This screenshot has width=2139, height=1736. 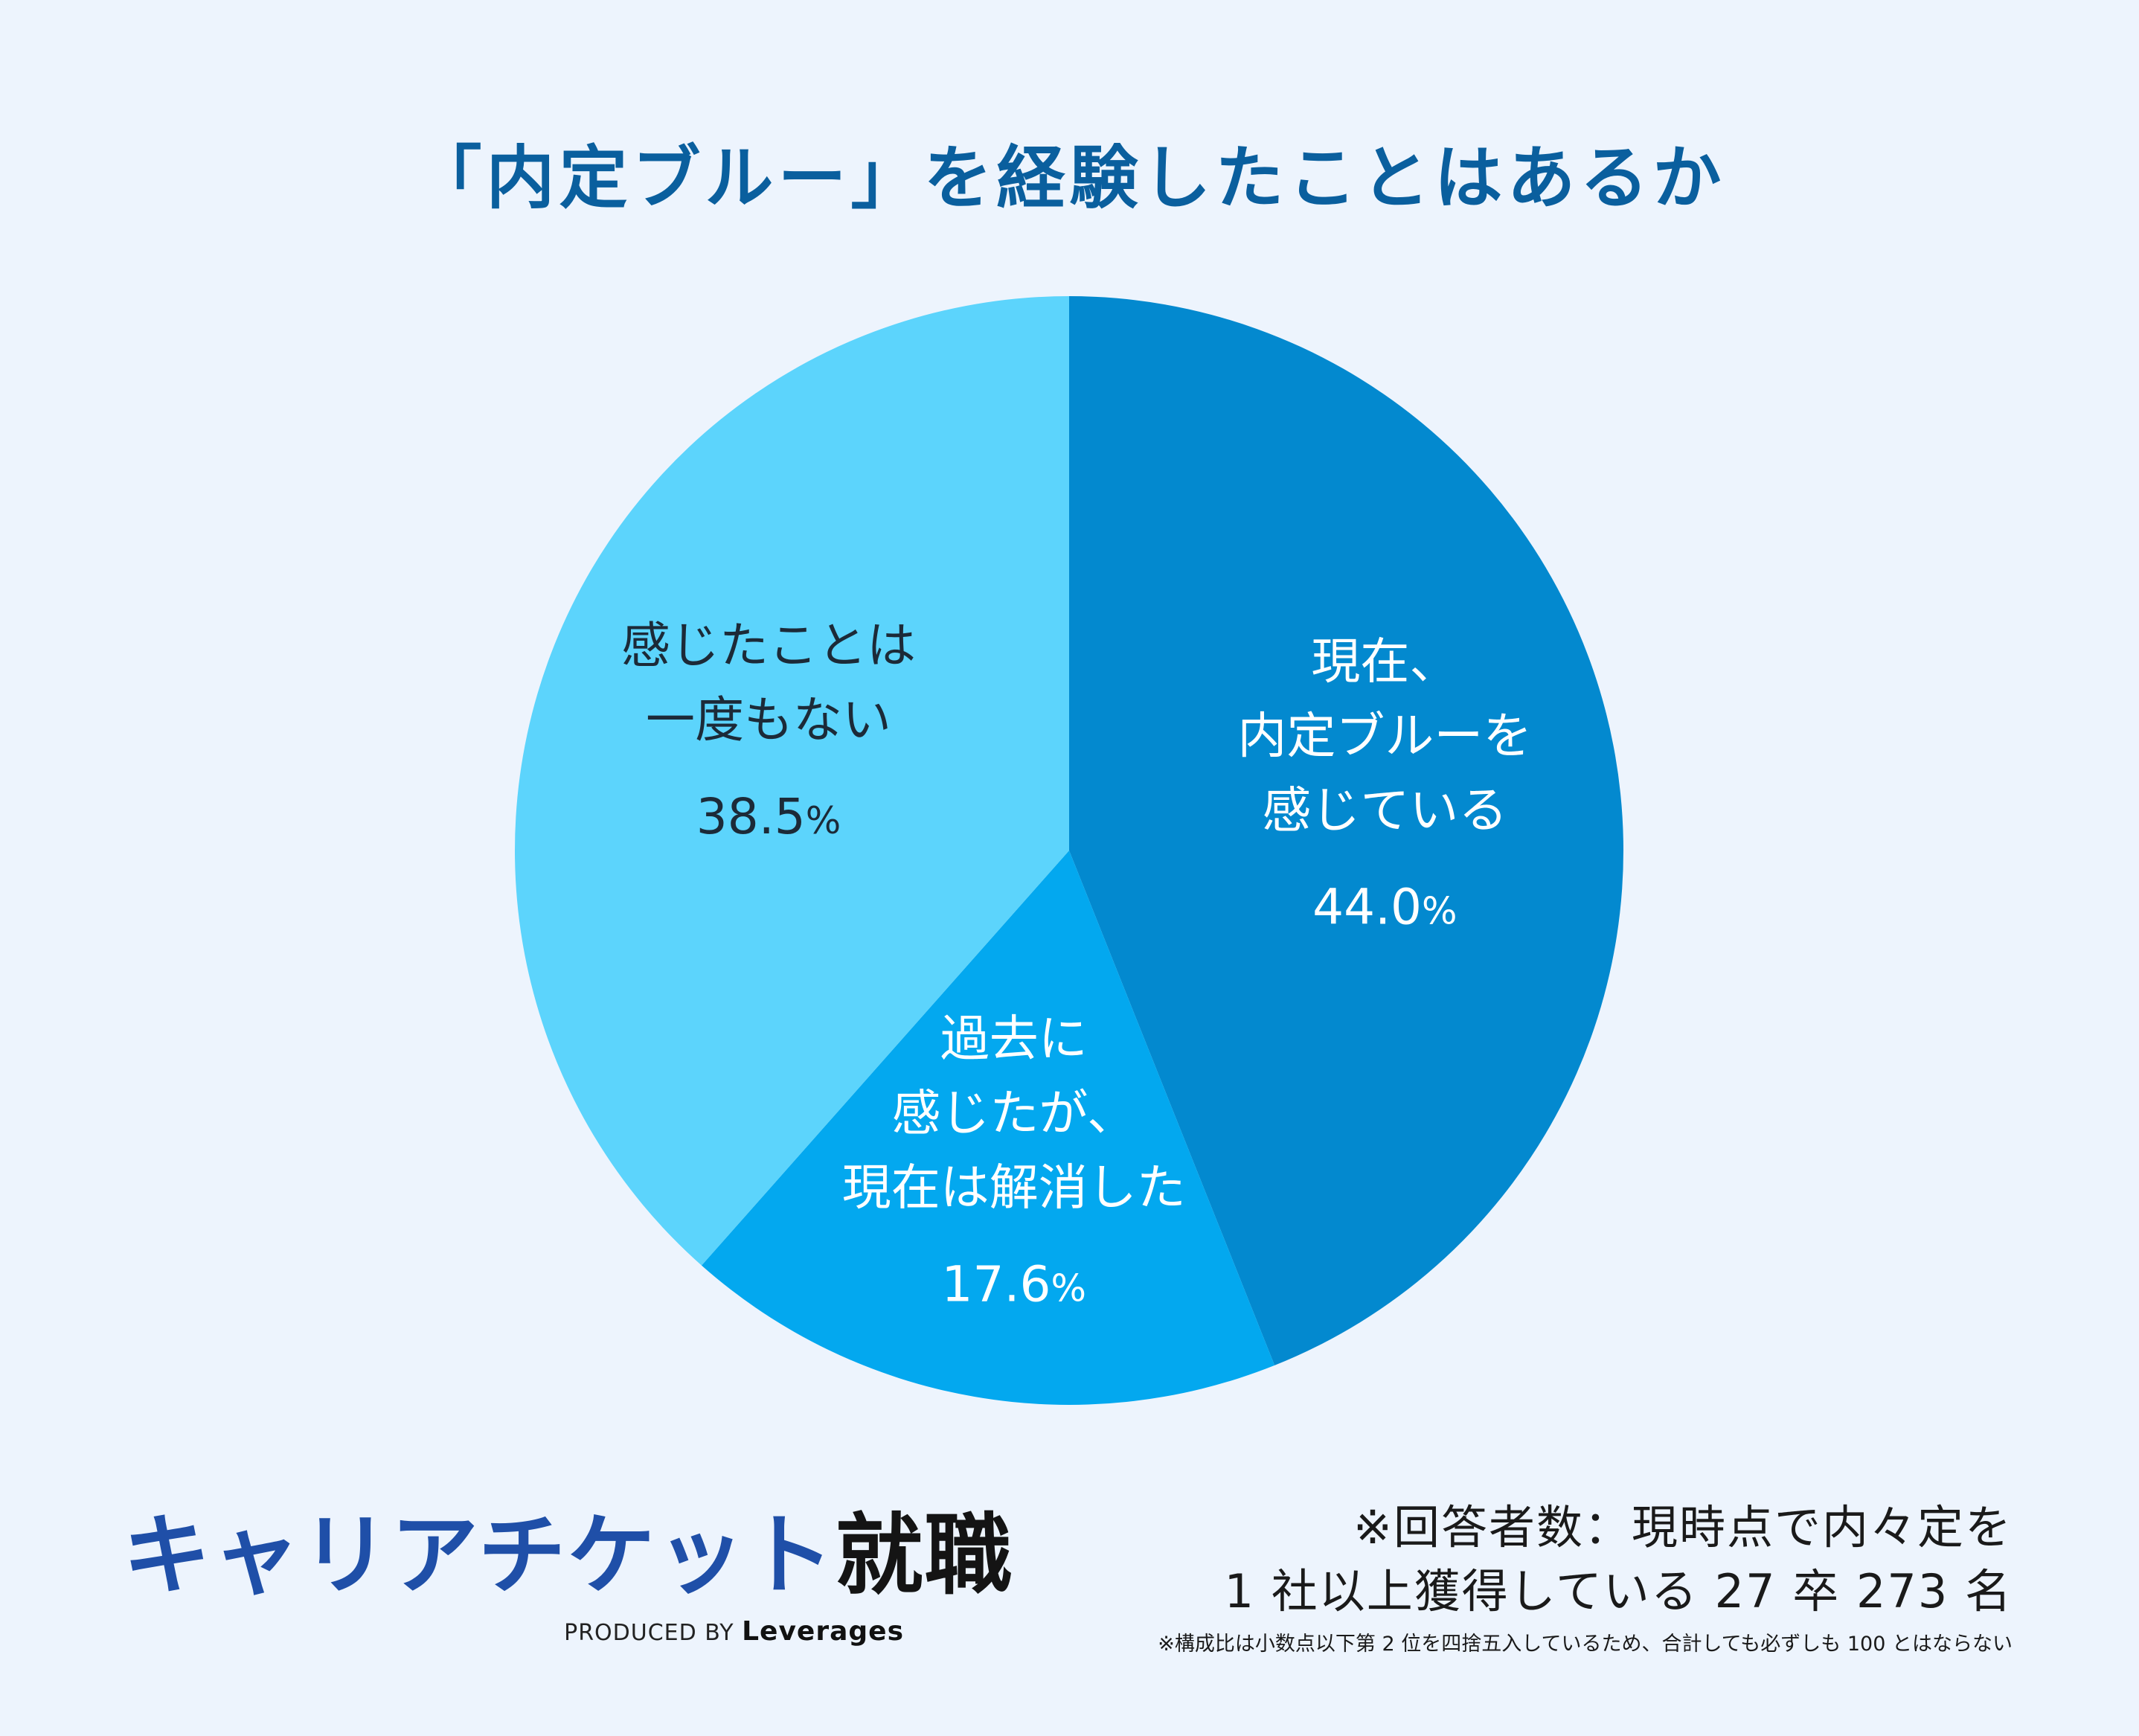 I want to click on produced-by-text: PRODUCED BY, so click(x=649, y=1633).